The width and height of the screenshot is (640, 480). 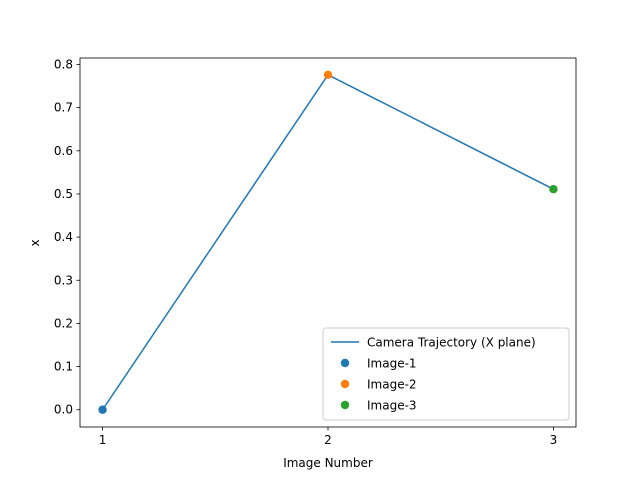 I want to click on y-tick-label: 0.0, so click(x=63, y=410).